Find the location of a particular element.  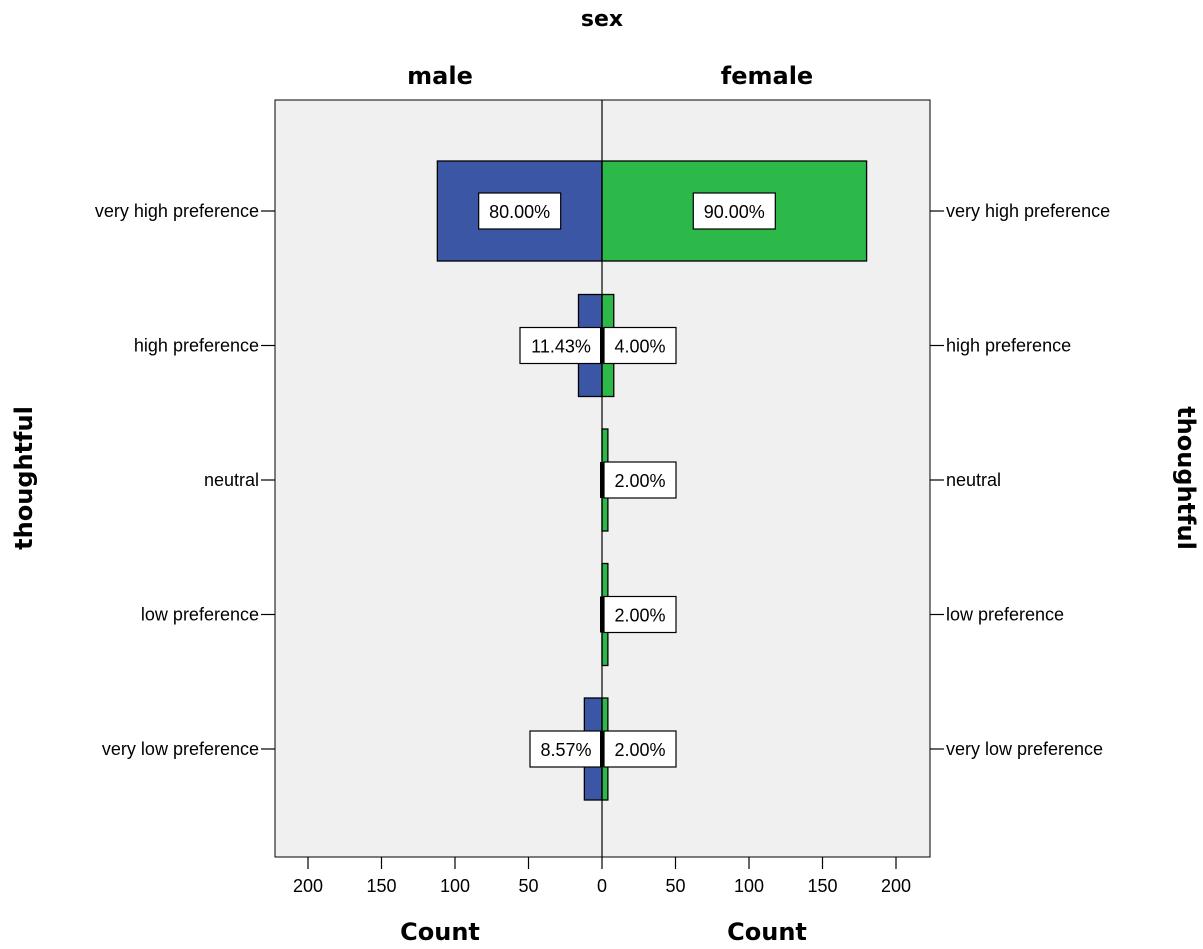

data-label-male-high-preference: 11.43% is located at coordinates (561, 345).